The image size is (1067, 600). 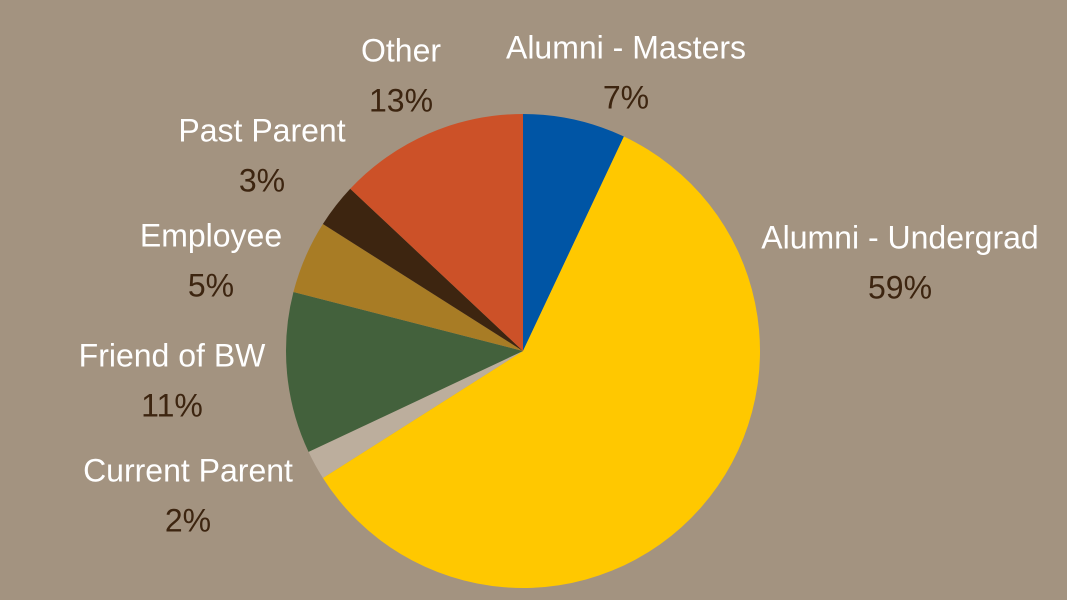 I want to click on value-label: 5%, so click(x=211, y=285).